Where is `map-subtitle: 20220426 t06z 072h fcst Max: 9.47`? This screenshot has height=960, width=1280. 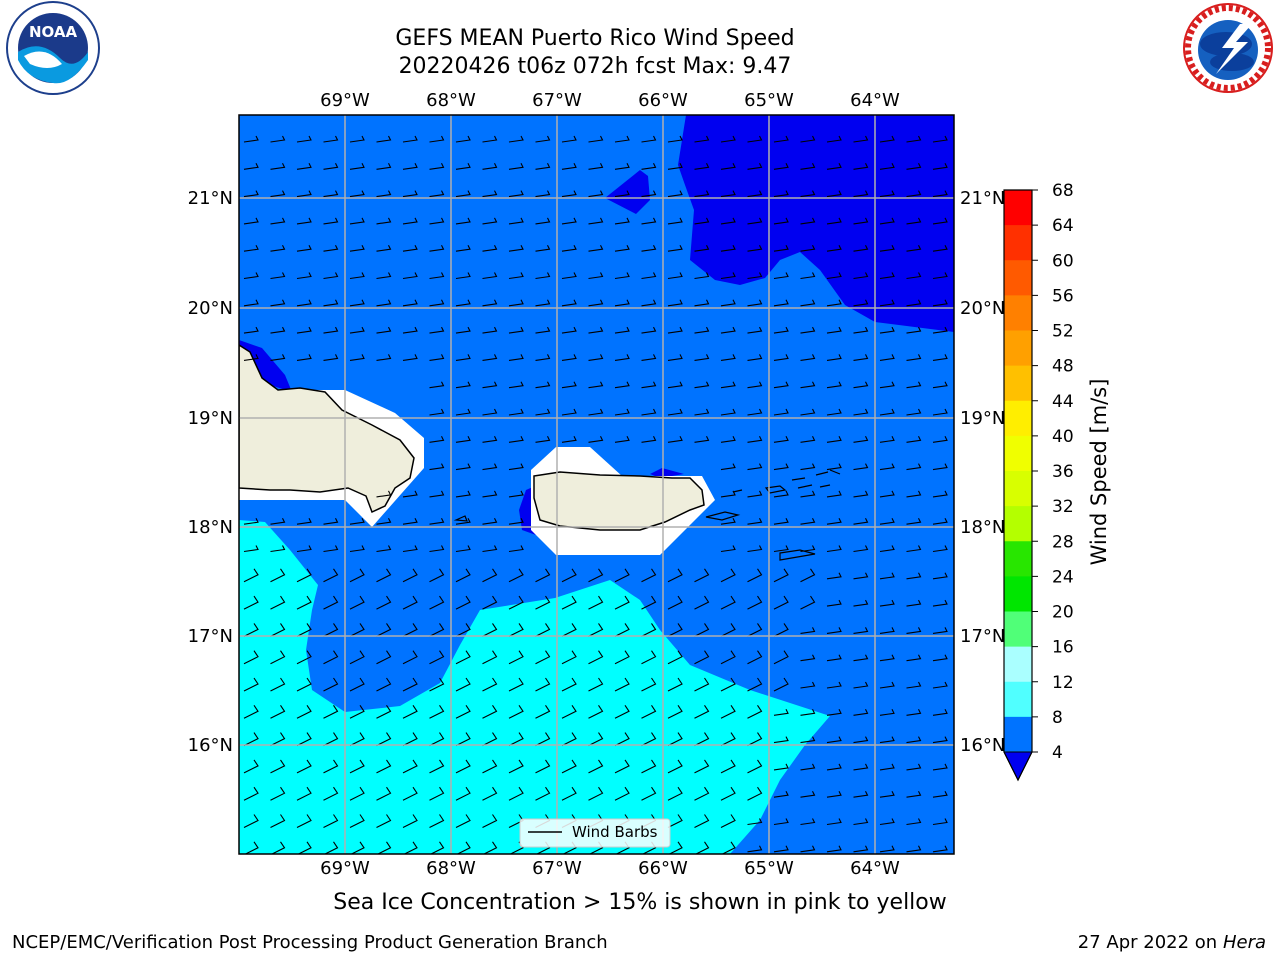
map-subtitle: 20220426 t06z 072h fcst Max: 9.47 is located at coordinates (595, 66).